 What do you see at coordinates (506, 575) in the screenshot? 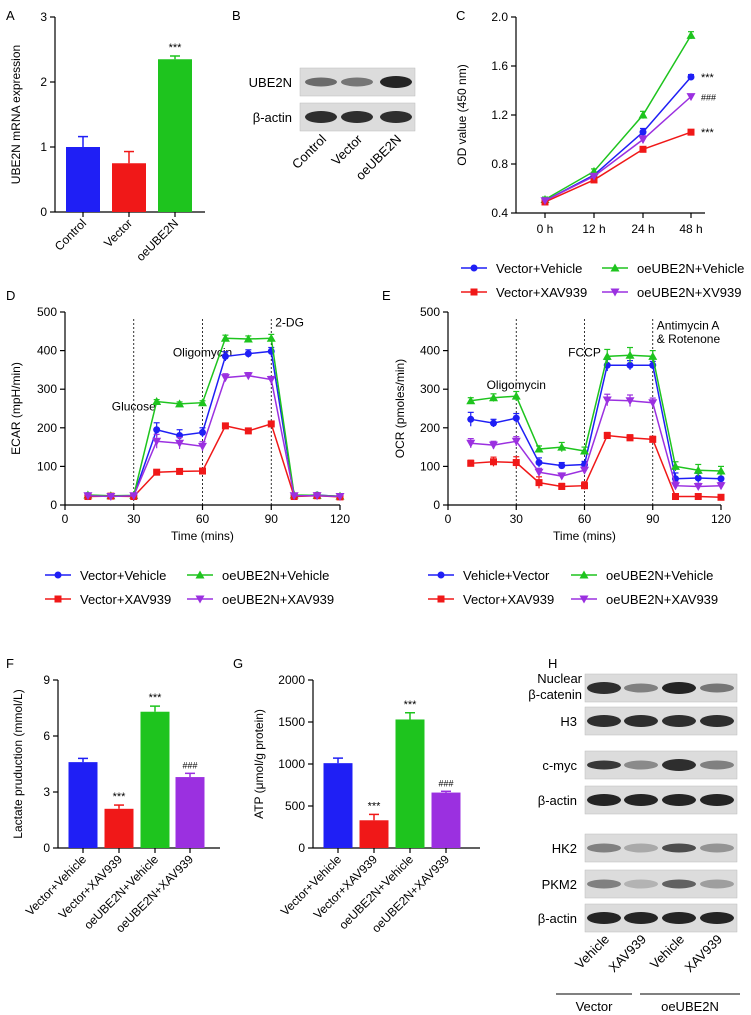
I see `legend-label: Vehicle+Vector` at bounding box center [506, 575].